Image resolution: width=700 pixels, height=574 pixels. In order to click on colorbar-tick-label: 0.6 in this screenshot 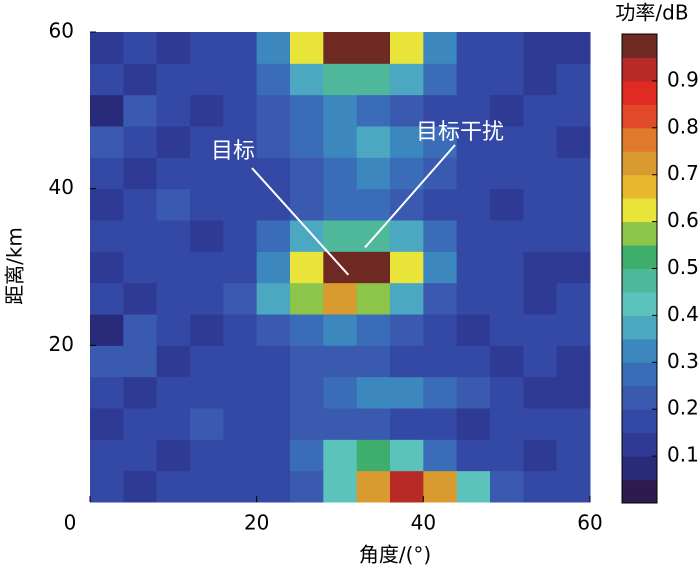, I will do `click(683, 220)`.